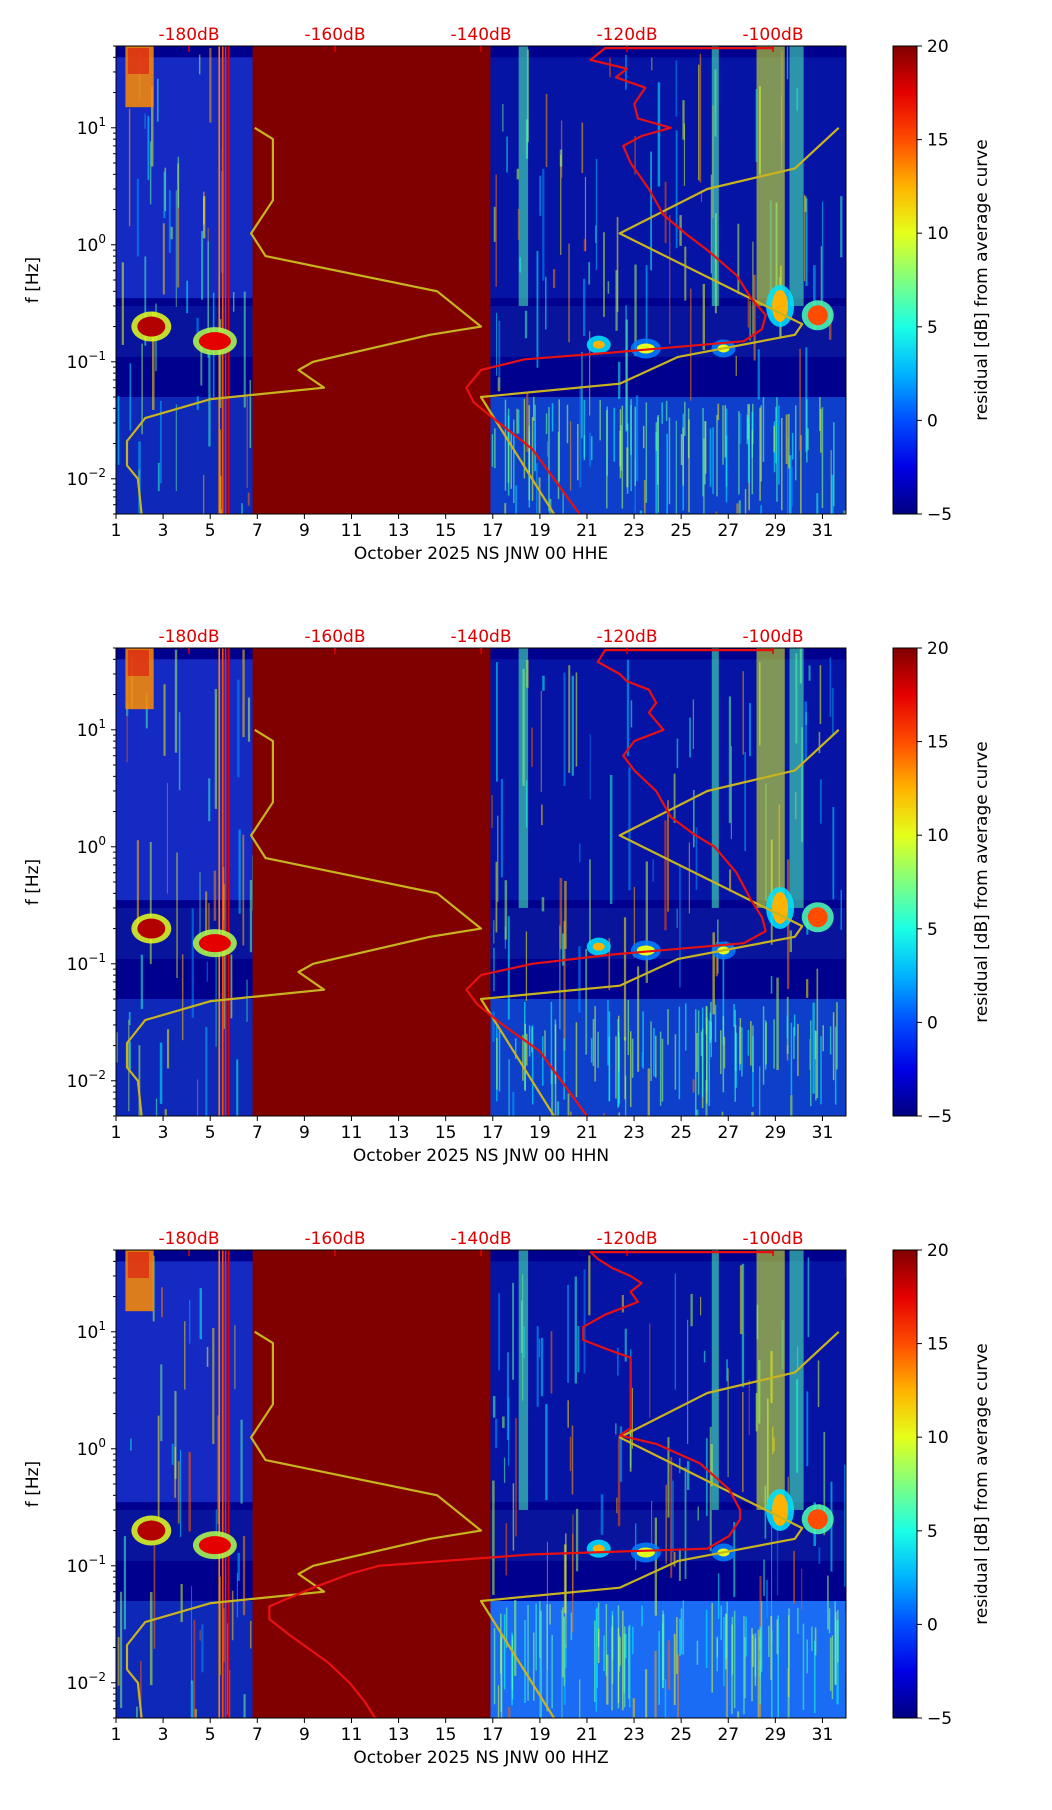 The height and width of the screenshot is (1810, 1052). Describe the element at coordinates (481, 1156) in the screenshot. I see `x-axis-label: October 2025 NS JNW 00 HHN` at that location.